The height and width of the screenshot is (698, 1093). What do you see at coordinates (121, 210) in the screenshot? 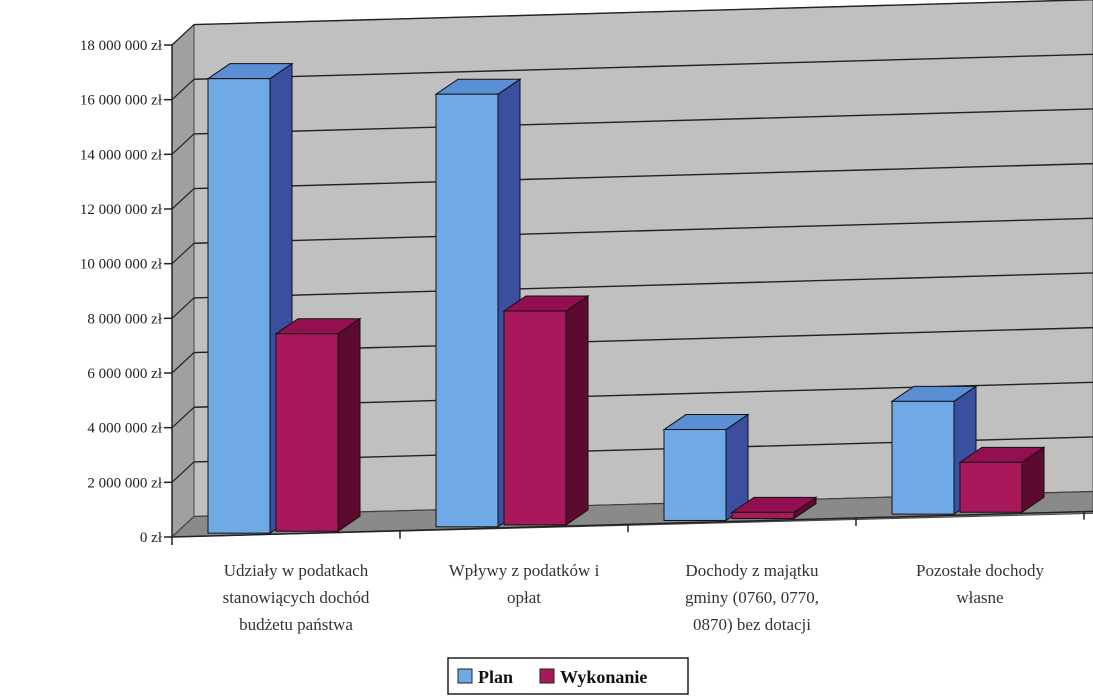
I see `y-tick-label: 12 000 000 zł` at bounding box center [121, 210].